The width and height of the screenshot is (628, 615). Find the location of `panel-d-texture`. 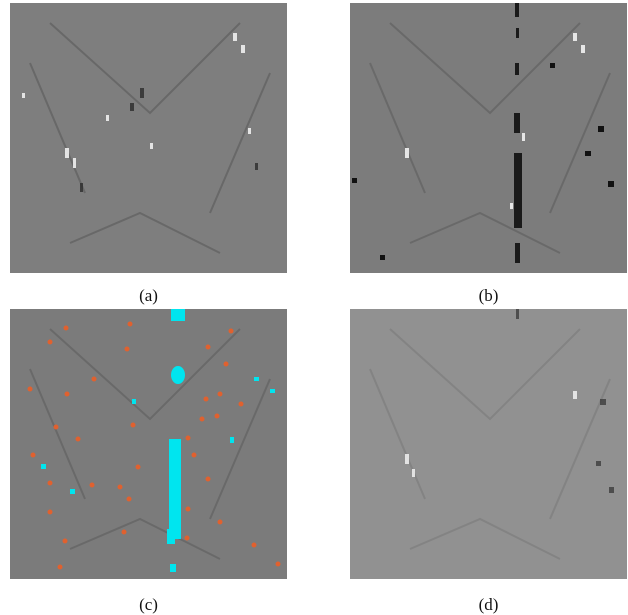

panel-d-texture is located at coordinates (490, 444).